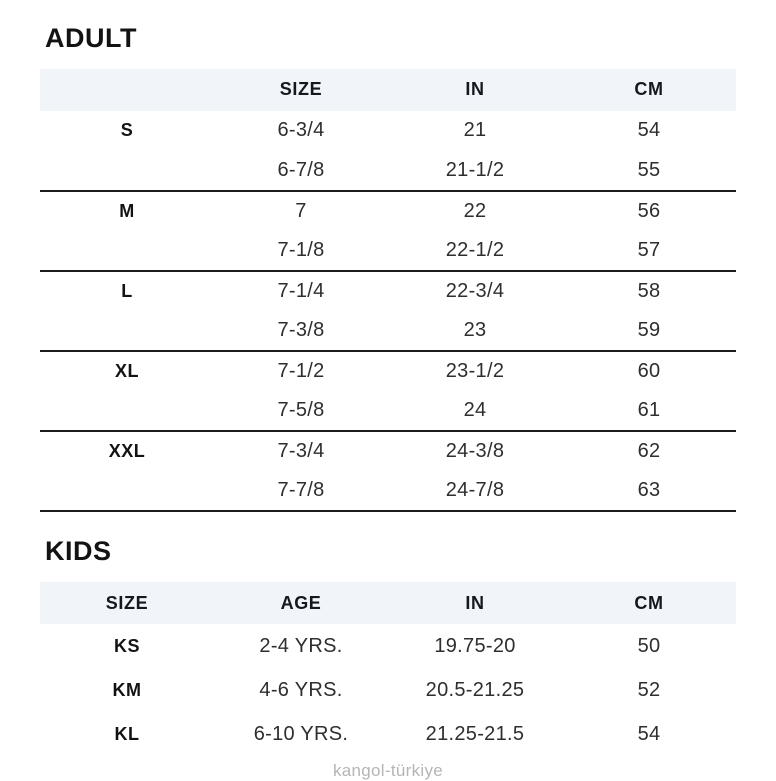  I want to click on cell-in: 21, so click(475, 130).